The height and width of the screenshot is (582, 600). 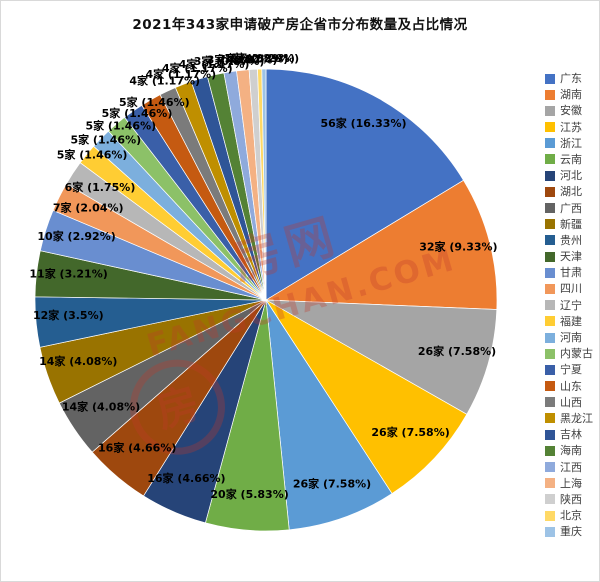 What do you see at coordinates (458, 247) in the screenshot?
I see `pie-label-湖南: 32家 (9.33%)` at bounding box center [458, 247].